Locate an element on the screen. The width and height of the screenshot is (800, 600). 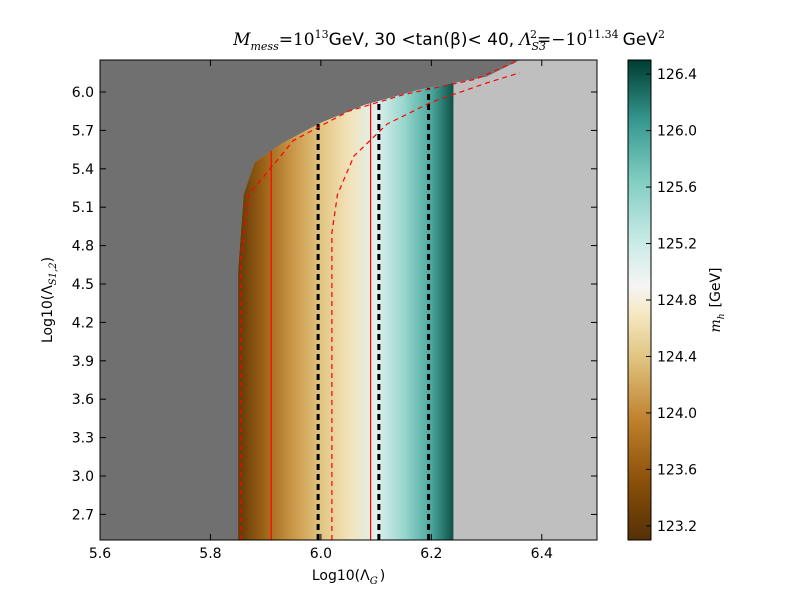
title-mass-unit: GeV, is located at coordinates (349, 40).